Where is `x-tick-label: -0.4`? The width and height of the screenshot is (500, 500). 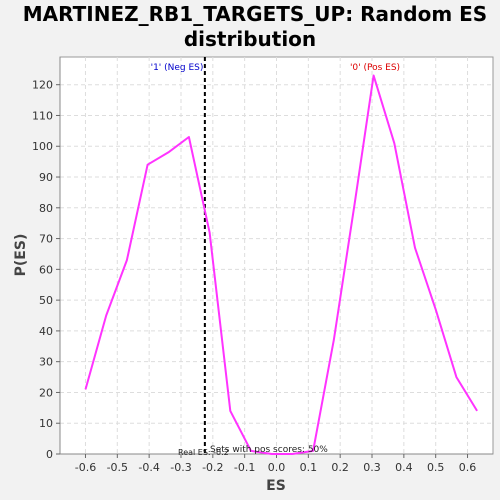 x-tick-label: -0.4 is located at coordinates (148, 467).